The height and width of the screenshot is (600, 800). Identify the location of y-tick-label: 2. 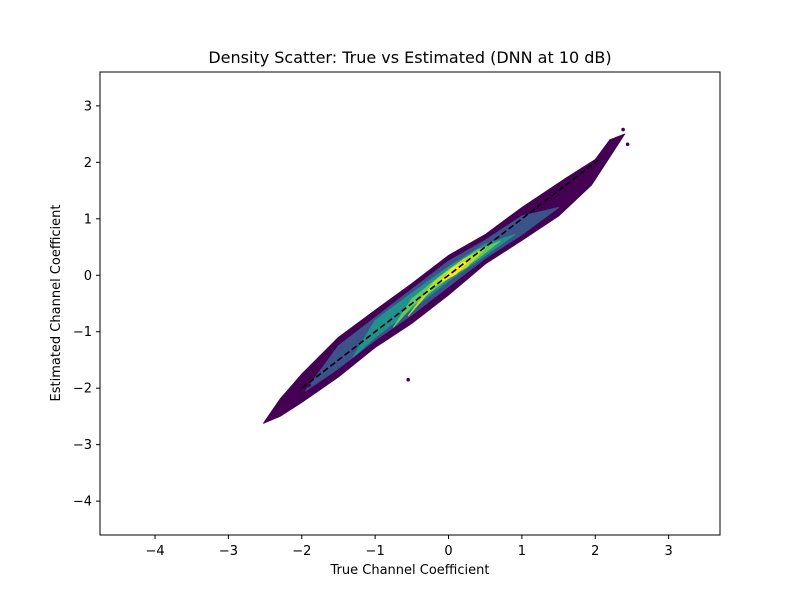
(88, 163).